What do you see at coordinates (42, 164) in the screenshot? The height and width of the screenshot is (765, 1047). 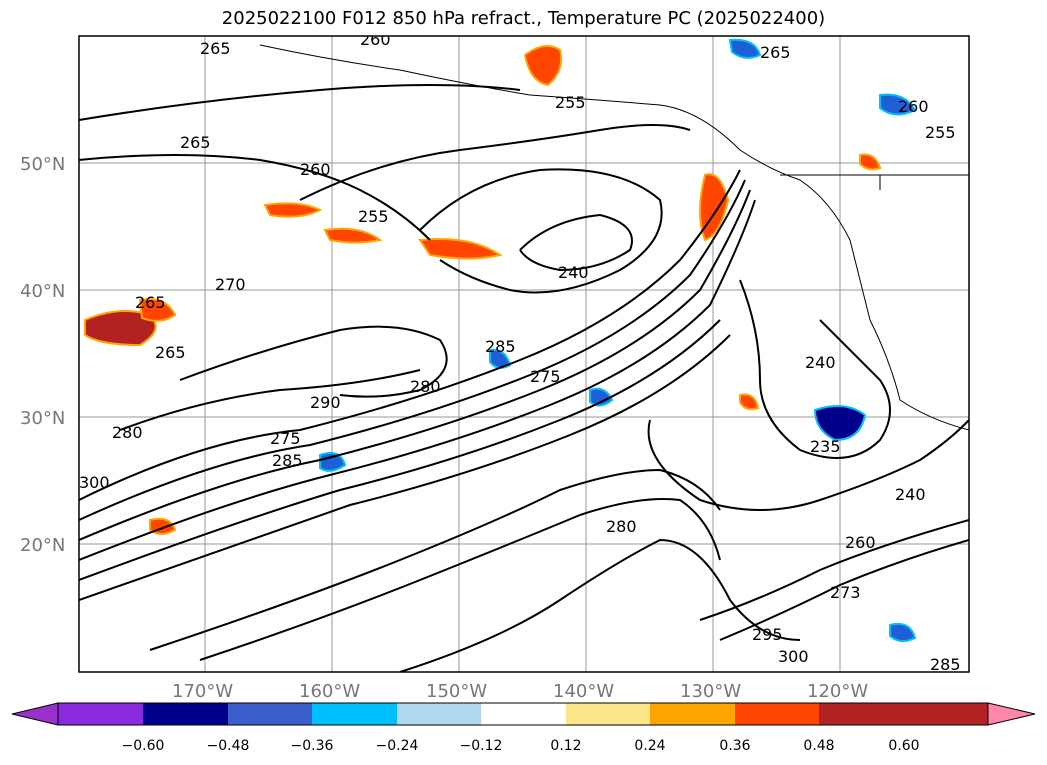 I see `lat-label: 50°N` at bounding box center [42, 164].